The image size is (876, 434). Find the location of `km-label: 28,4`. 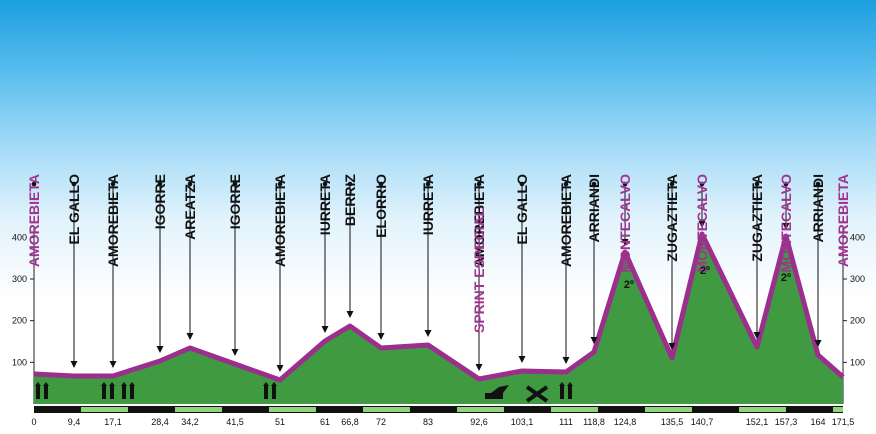

km-label: 28,4 is located at coordinates (160, 422).